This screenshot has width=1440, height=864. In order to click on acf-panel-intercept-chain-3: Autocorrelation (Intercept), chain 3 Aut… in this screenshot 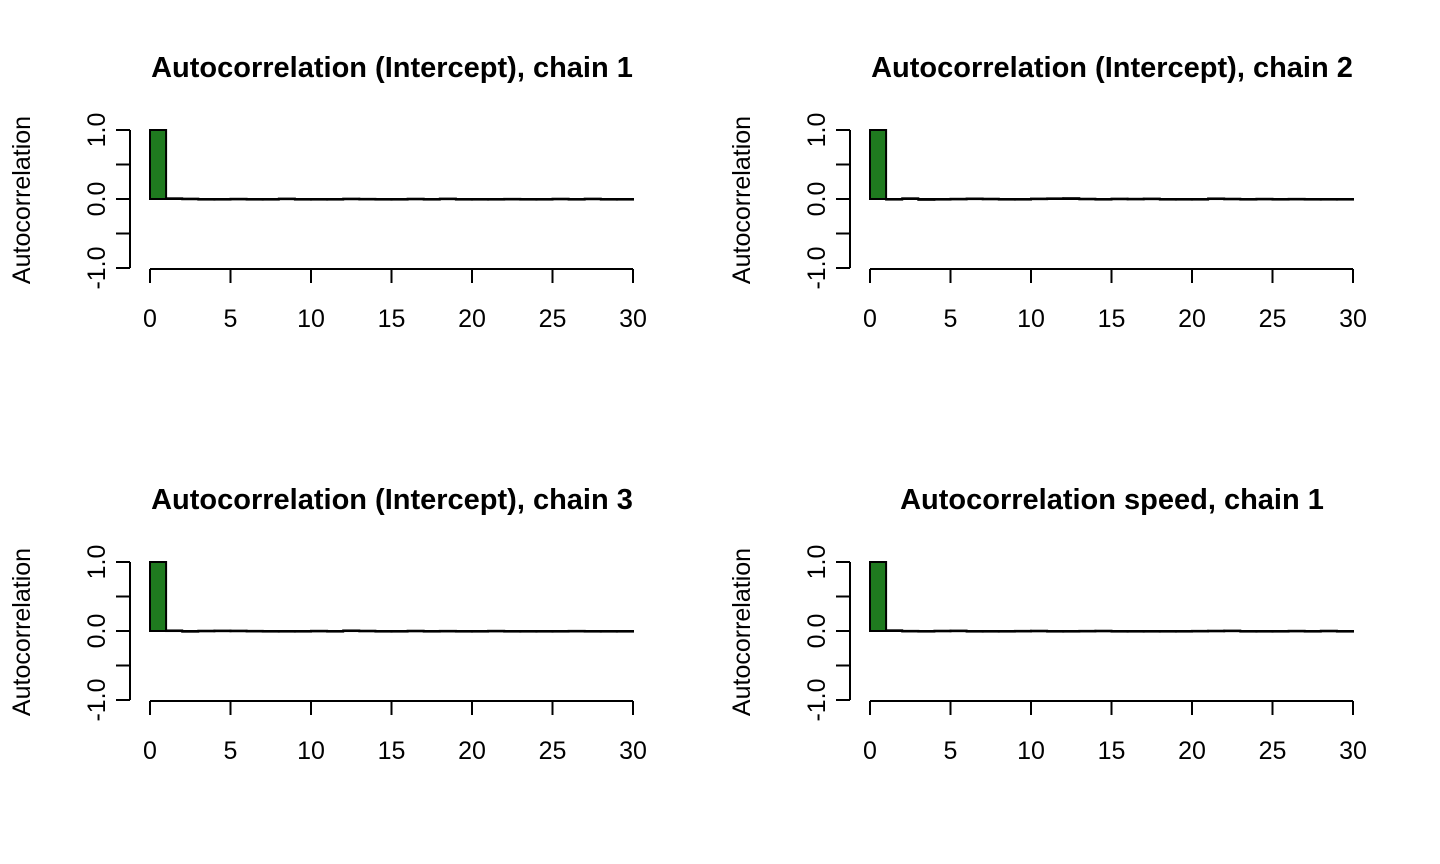, I will do `click(327, 624)`.